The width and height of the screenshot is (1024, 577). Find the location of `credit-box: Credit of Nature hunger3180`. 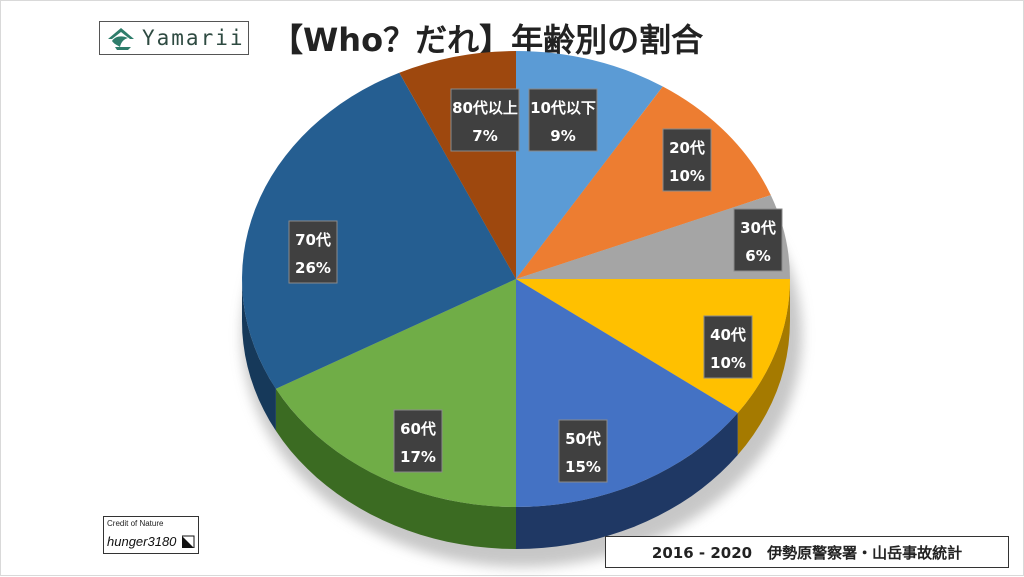

credit-box: Credit of Nature hunger3180 is located at coordinates (151, 535).